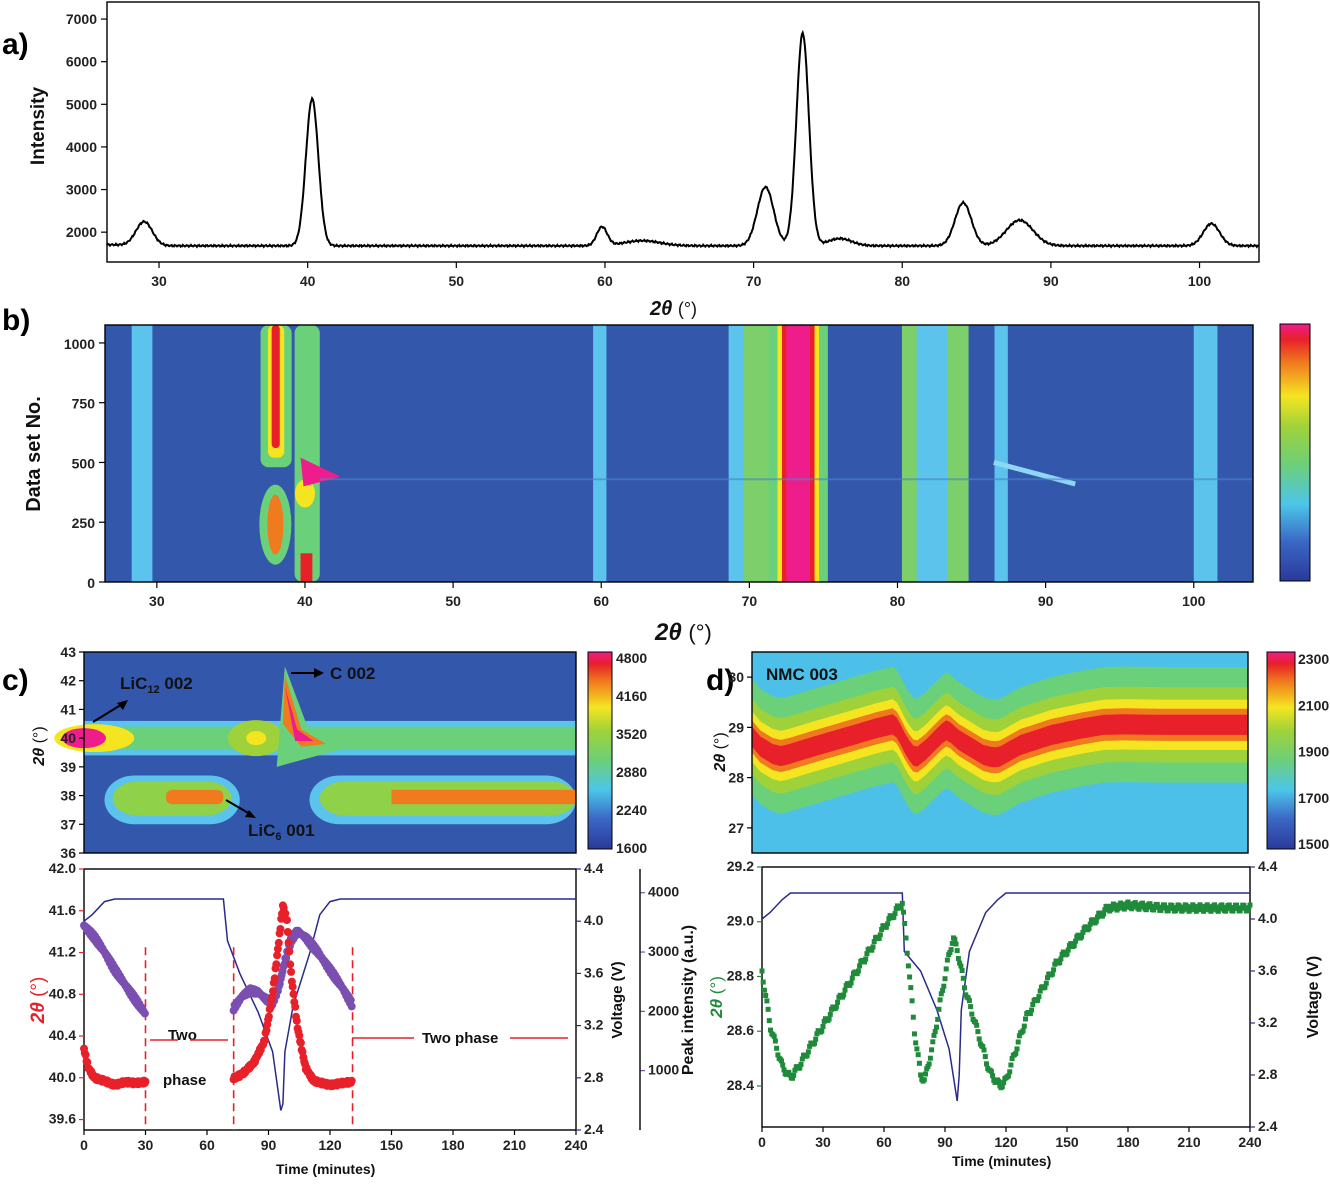  What do you see at coordinates (1268, 1074) in the screenshot?
I see `y2-tick-label: 2.8` at bounding box center [1268, 1074].